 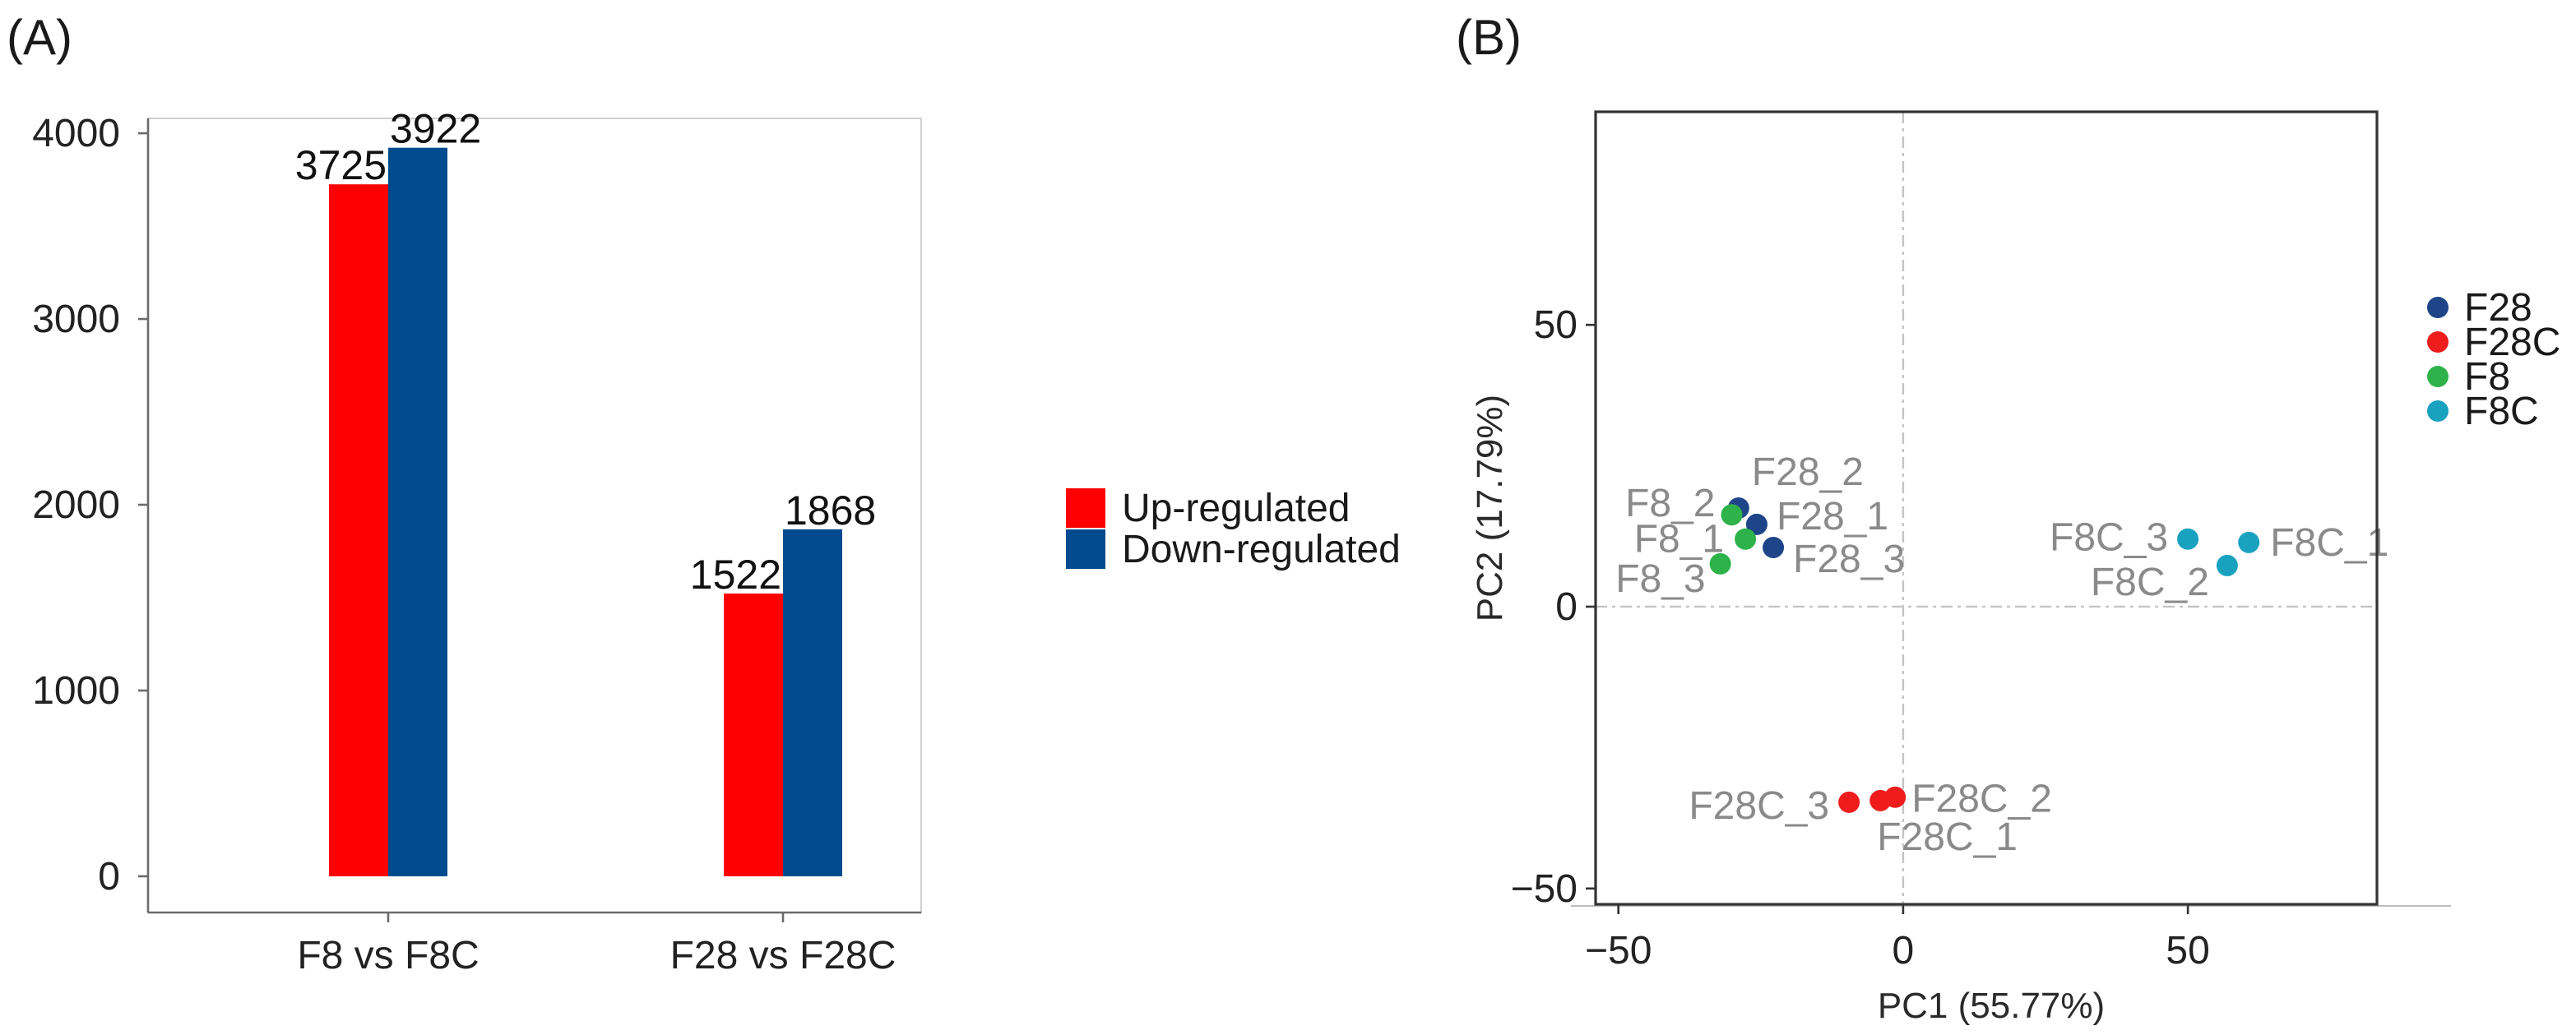 I want to click on legend-label-up-regulated: Up-regulated, so click(x=1236, y=509).